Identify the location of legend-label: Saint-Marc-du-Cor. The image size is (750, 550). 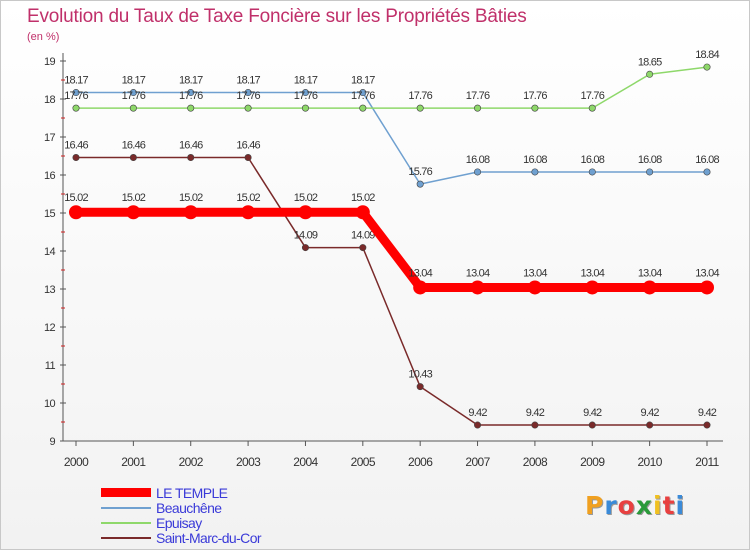
(209, 537).